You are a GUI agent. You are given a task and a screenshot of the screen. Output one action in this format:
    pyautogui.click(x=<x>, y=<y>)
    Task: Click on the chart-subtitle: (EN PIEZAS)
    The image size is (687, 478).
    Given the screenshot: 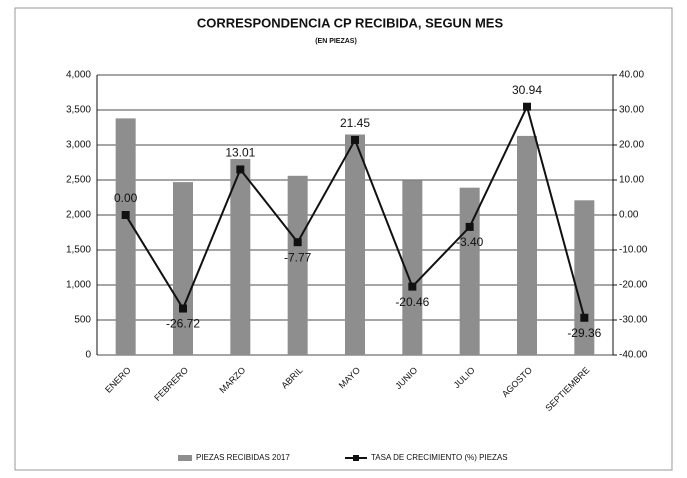 What is the action you would take?
    pyautogui.click(x=336, y=41)
    